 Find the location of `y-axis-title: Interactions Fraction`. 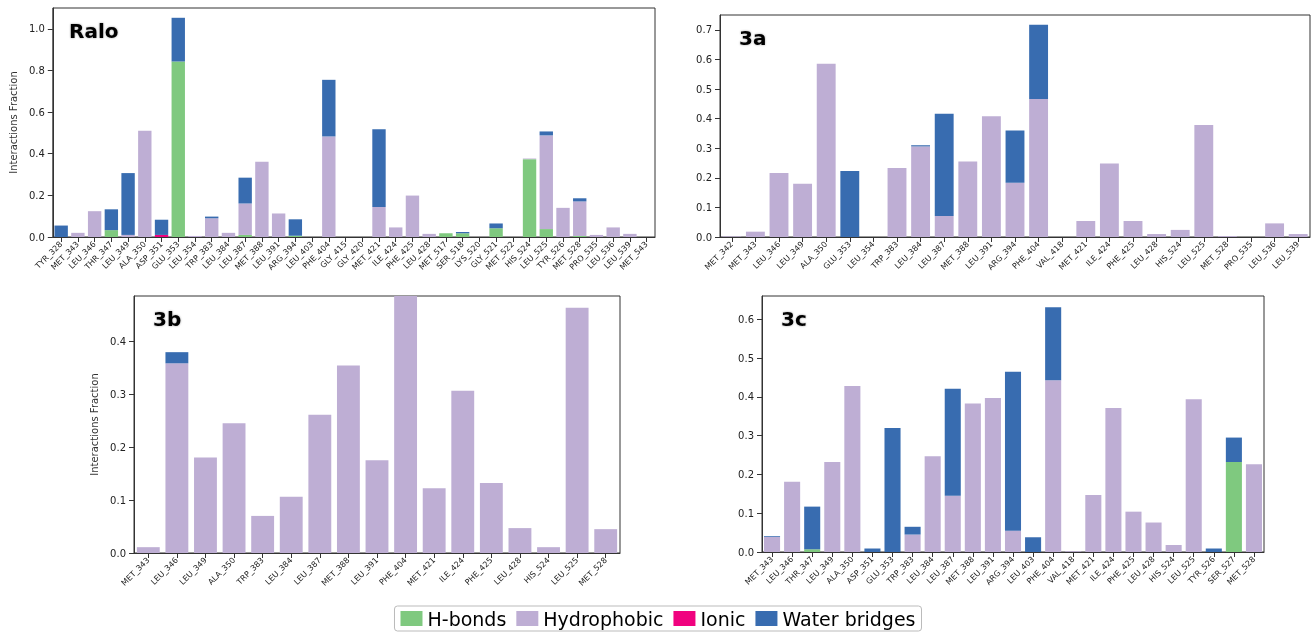

y-axis-title: Interactions Fraction is located at coordinates (94, 424).